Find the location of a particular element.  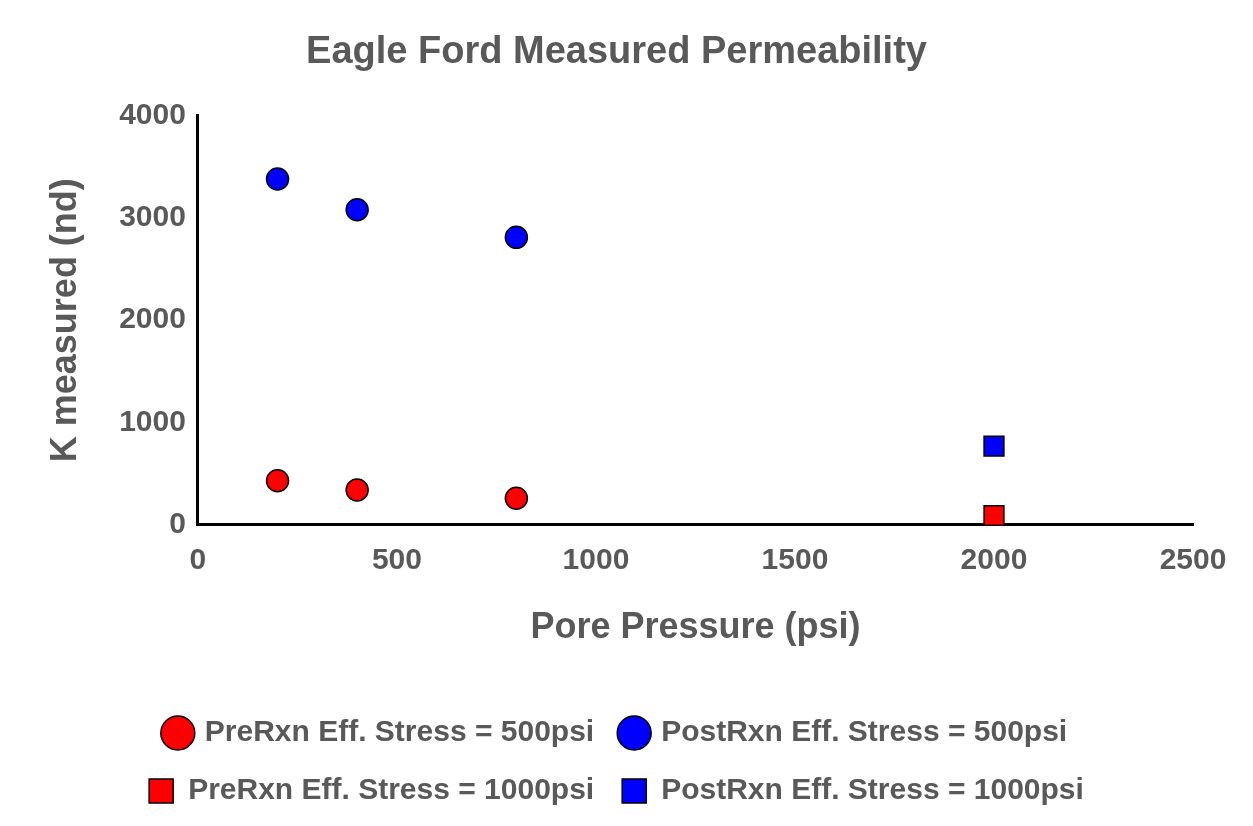

y-axis-title: K measured (nd) is located at coordinates (63, 320).